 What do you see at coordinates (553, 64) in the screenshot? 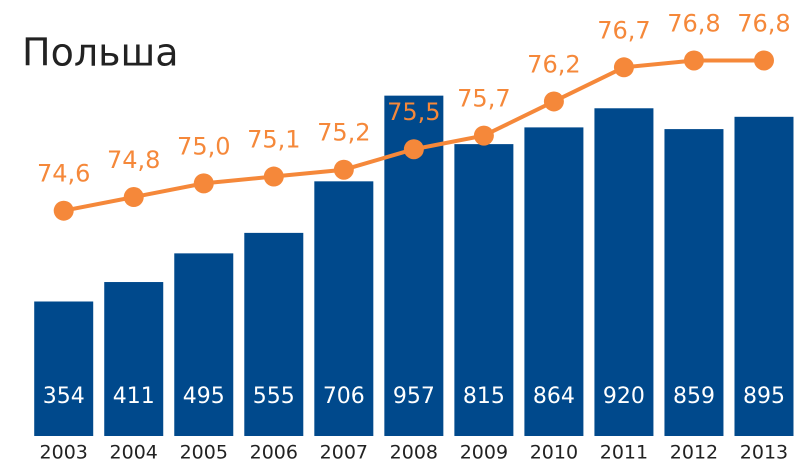
I see `line-value-label: 76,2` at bounding box center [553, 64].